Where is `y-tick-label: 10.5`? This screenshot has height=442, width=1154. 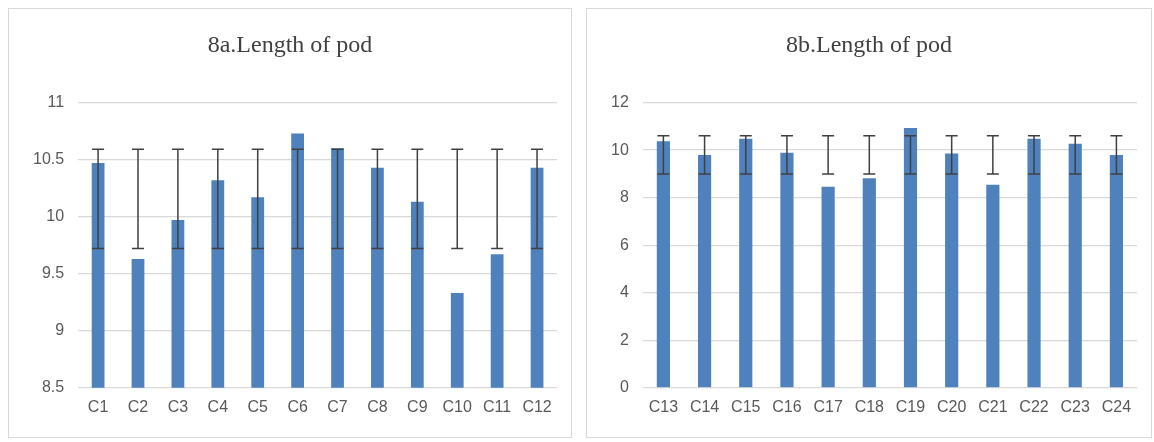 y-tick-label: 10.5 is located at coordinates (49, 159).